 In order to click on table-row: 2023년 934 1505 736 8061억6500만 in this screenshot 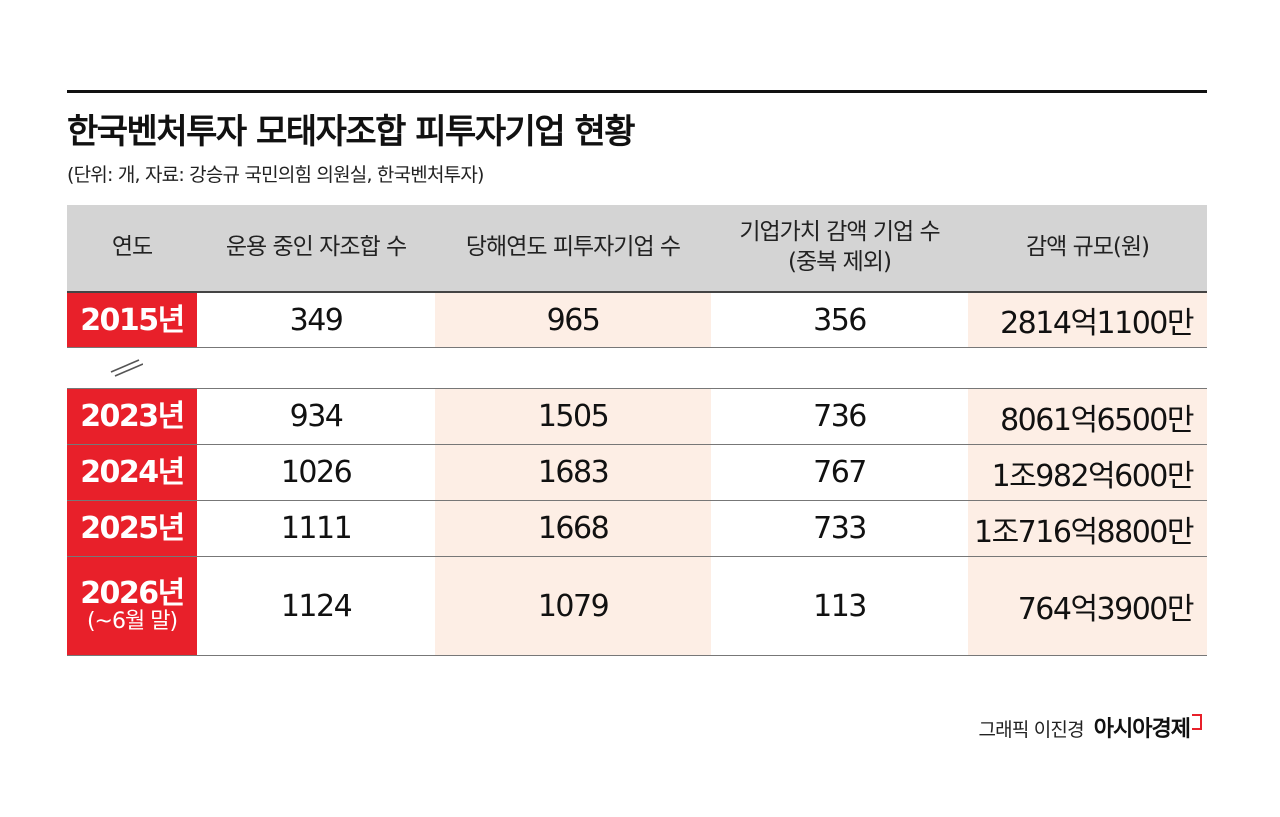, I will do `click(637, 417)`.